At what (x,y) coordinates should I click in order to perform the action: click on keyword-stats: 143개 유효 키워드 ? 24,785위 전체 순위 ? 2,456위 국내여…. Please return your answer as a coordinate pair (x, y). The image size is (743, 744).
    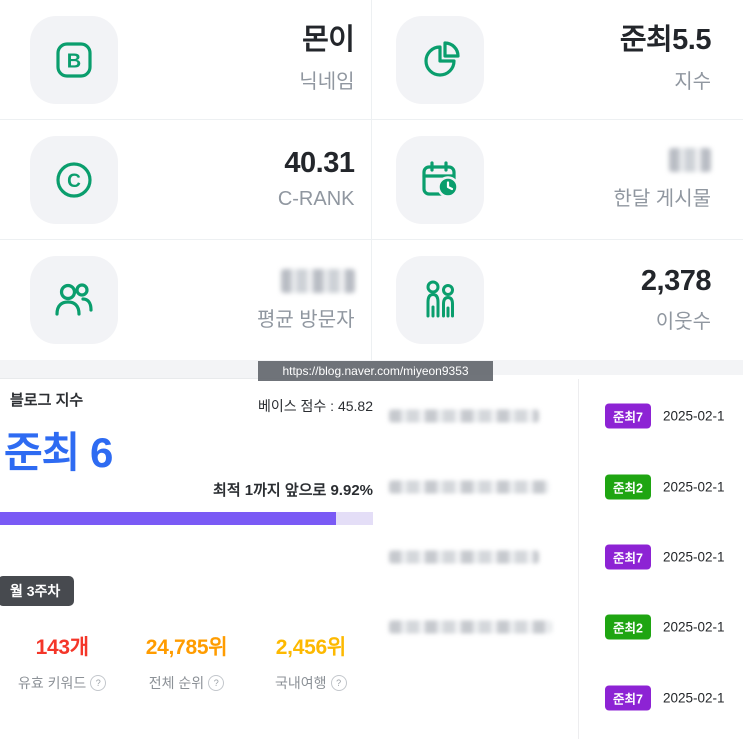
    Looking at the image, I should click on (186, 662).